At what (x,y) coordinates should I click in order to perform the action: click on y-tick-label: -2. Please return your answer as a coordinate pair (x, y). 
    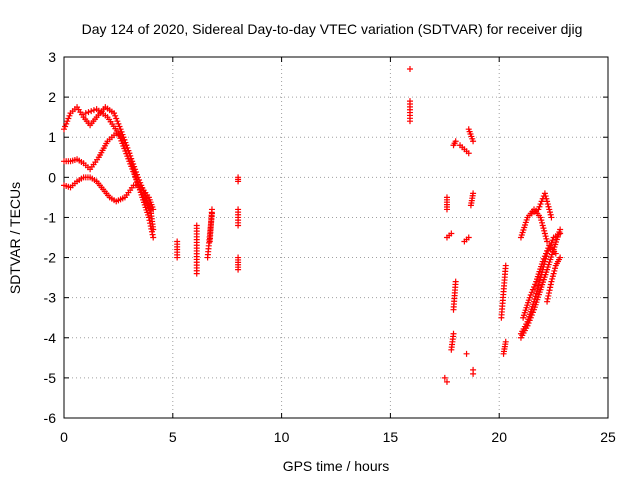
    Looking at the image, I should click on (50, 258).